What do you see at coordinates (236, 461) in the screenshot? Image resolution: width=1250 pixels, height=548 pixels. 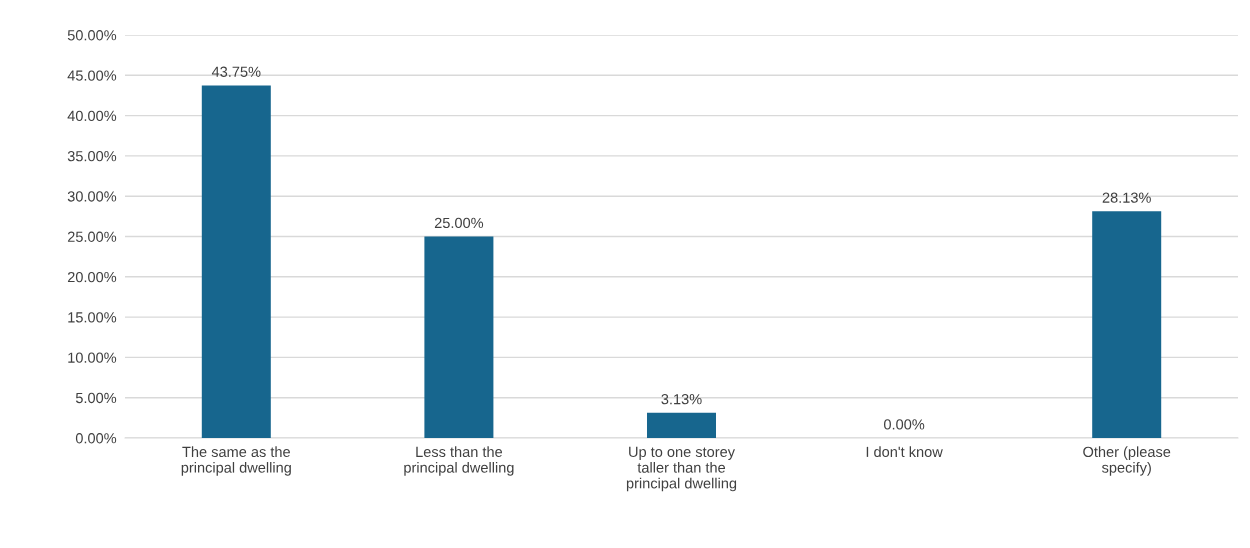 I see `x-tick-label: The same as the principal dwelling` at bounding box center [236, 461].